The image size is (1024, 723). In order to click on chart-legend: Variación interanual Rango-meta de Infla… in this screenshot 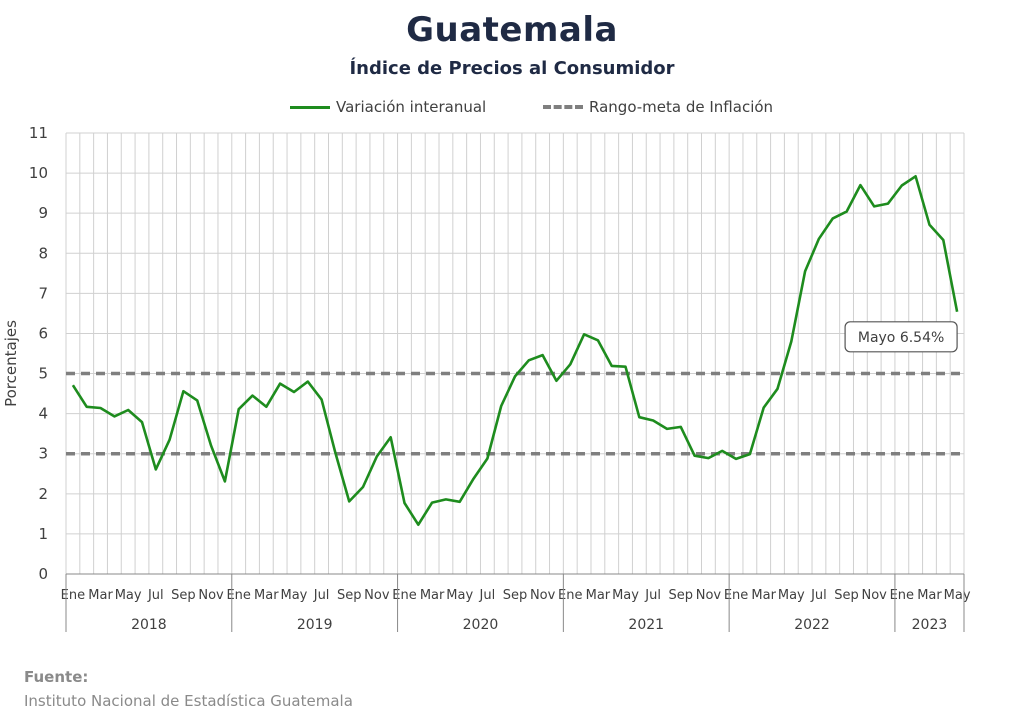, I will do `click(512, 110)`.